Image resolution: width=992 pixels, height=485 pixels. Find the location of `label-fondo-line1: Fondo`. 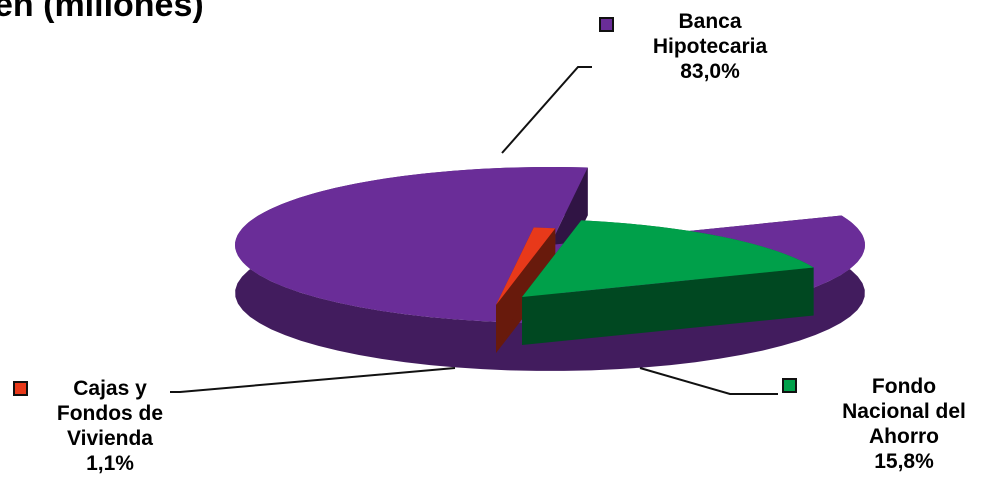

label-fondo-line1: Fondo is located at coordinates (904, 386).